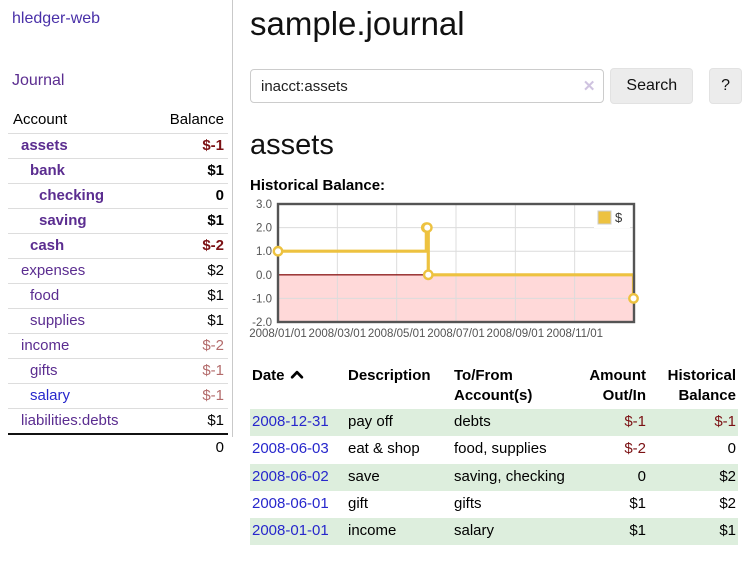  I want to click on account-cell: bank, so click(78, 171).